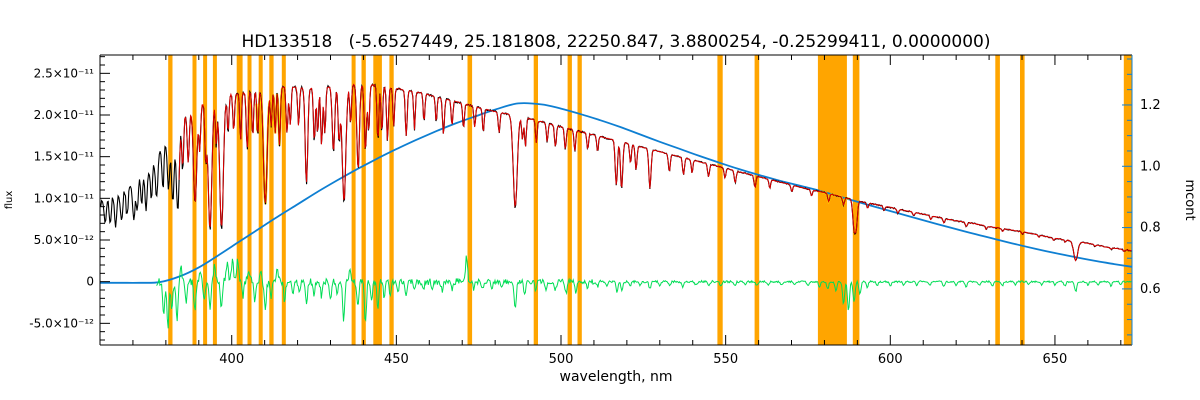  Describe the element at coordinates (64, 240) in the screenshot. I see `y-left-tick-label: 5.0×10⁻¹²` at that location.